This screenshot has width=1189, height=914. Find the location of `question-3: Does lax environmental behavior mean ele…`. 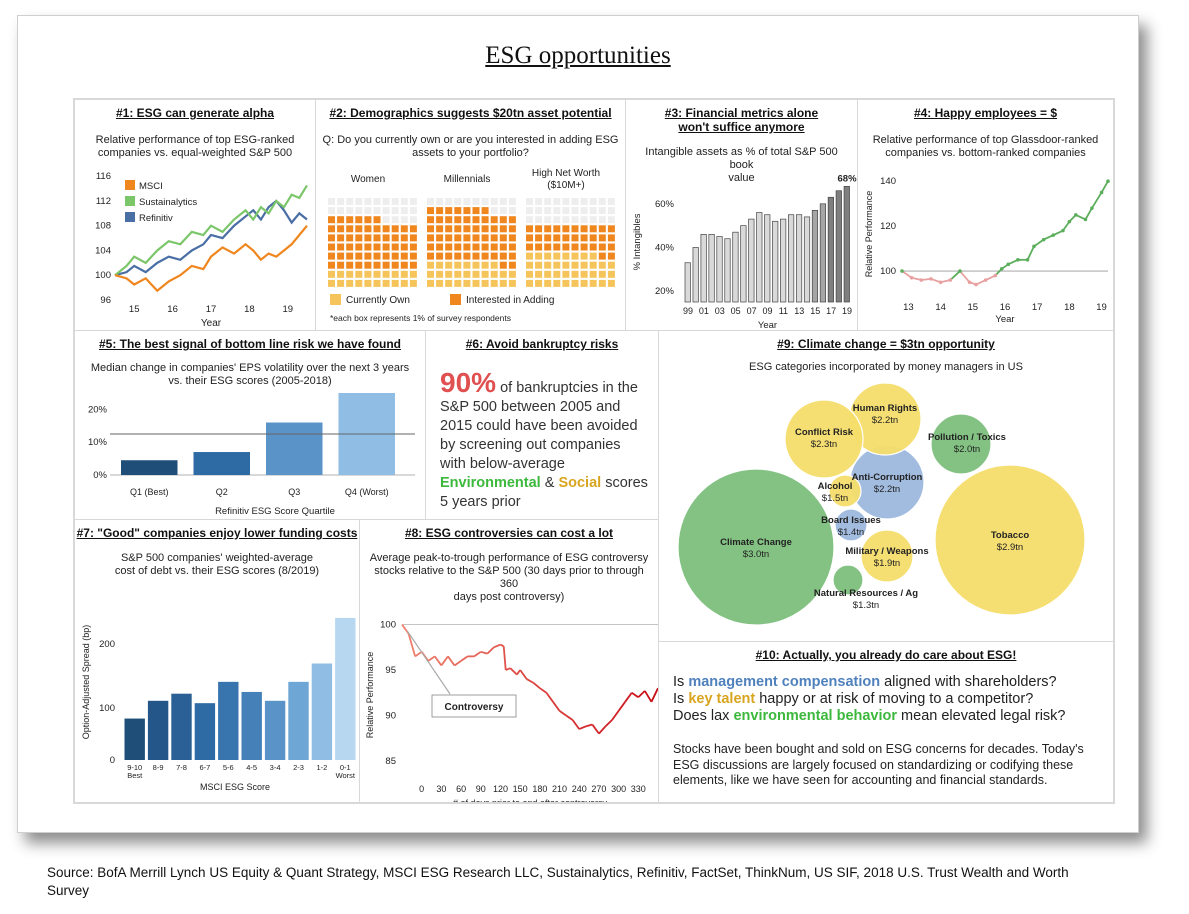

question-3: Does lax environmental behavior mean ele… is located at coordinates (869, 716).